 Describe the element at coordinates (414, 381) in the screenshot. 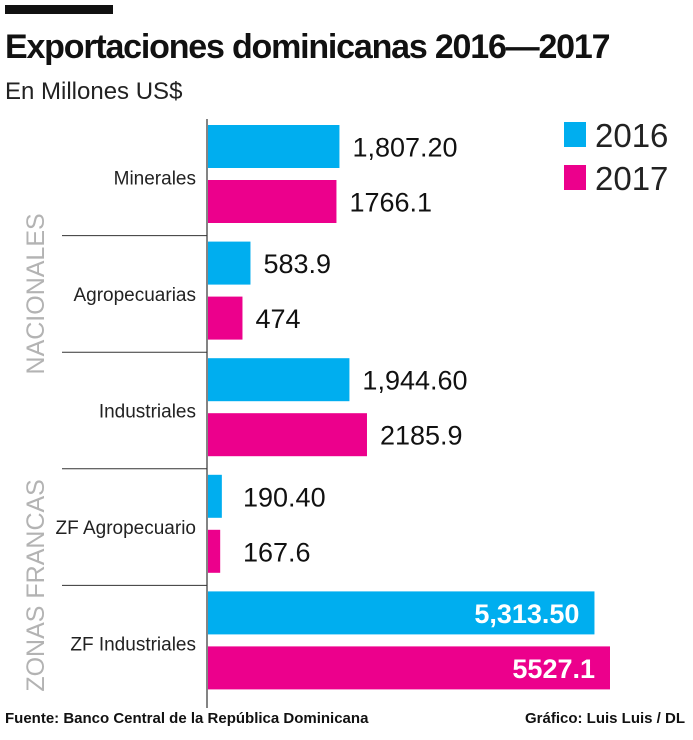

I see `data-label: 1,944.60` at that location.